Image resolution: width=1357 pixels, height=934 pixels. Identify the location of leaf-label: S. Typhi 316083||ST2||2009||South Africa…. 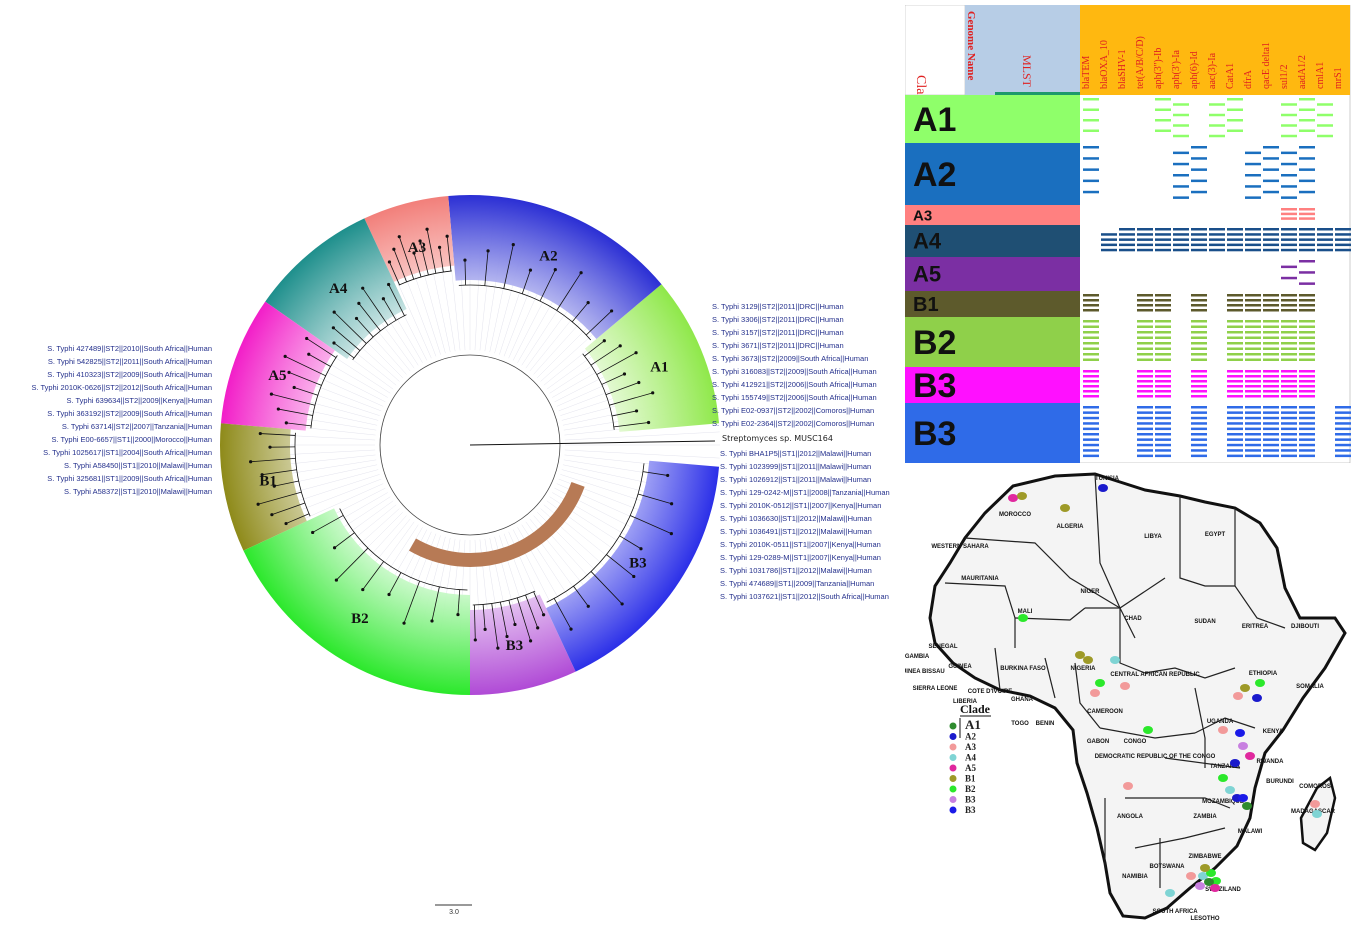
(794, 371).